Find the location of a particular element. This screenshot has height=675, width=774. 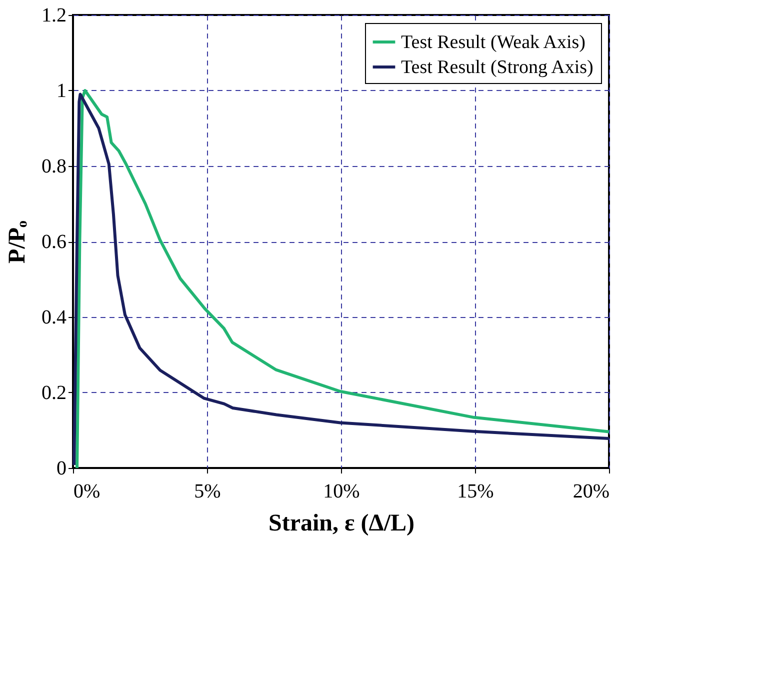

x-axis-title: Strain, ε (Δ/L) is located at coordinates (341, 523).